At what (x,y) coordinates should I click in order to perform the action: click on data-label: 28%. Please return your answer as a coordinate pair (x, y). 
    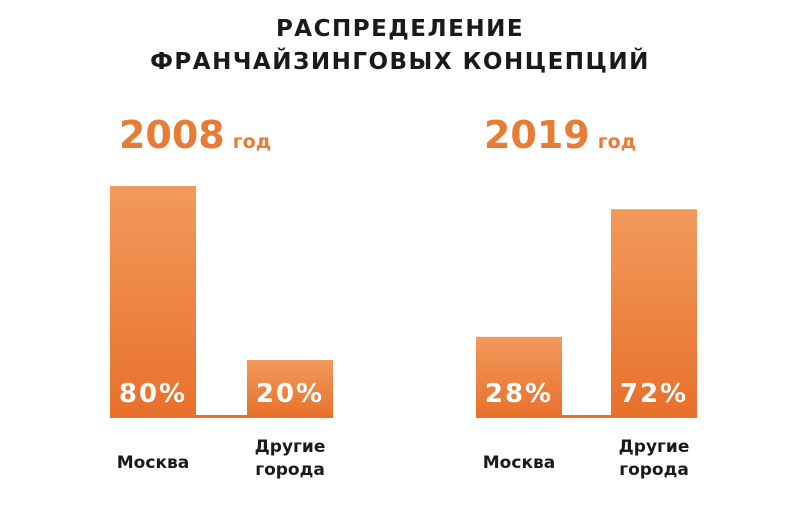
    Looking at the image, I should click on (519, 394).